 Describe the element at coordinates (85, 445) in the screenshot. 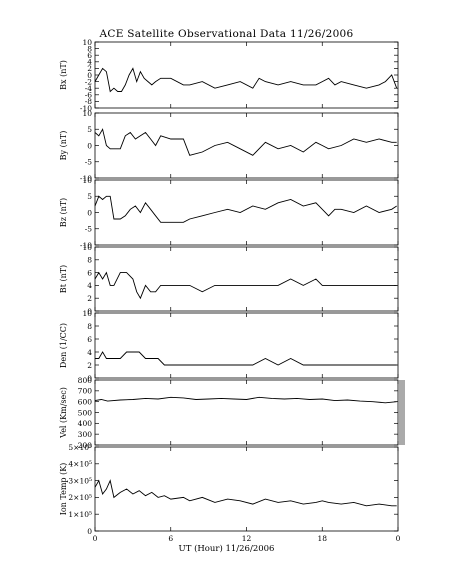

I see `y-tick-label: 200` at that location.